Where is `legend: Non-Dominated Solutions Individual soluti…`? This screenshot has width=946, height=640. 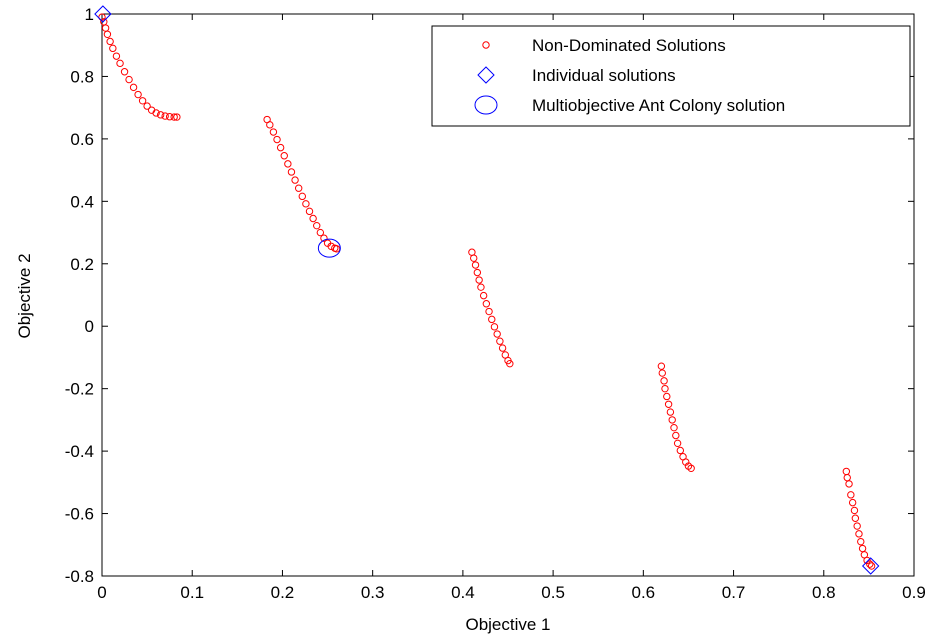 legend: Non-Dominated Solutions Individual soluti… is located at coordinates (671, 76).